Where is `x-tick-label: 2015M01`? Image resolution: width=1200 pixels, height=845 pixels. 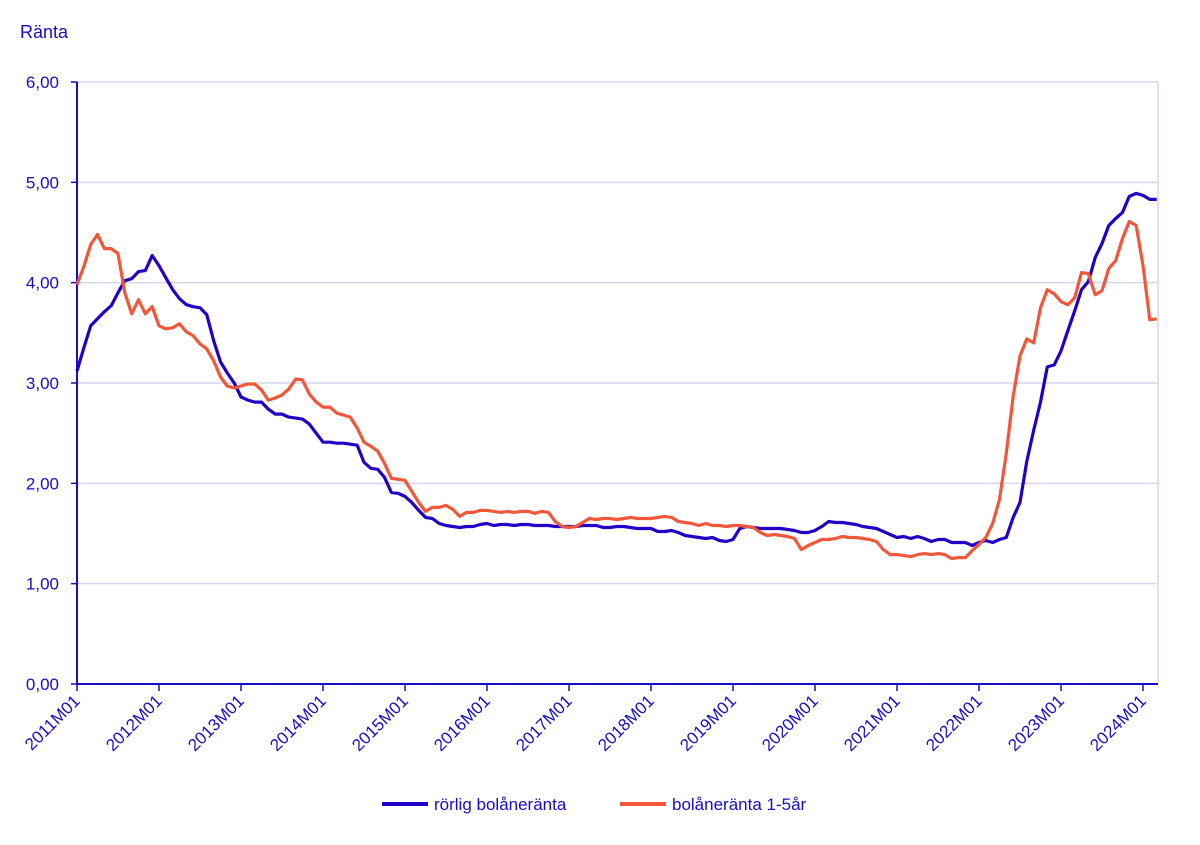
x-tick-label: 2015M01 is located at coordinates (380, 723).